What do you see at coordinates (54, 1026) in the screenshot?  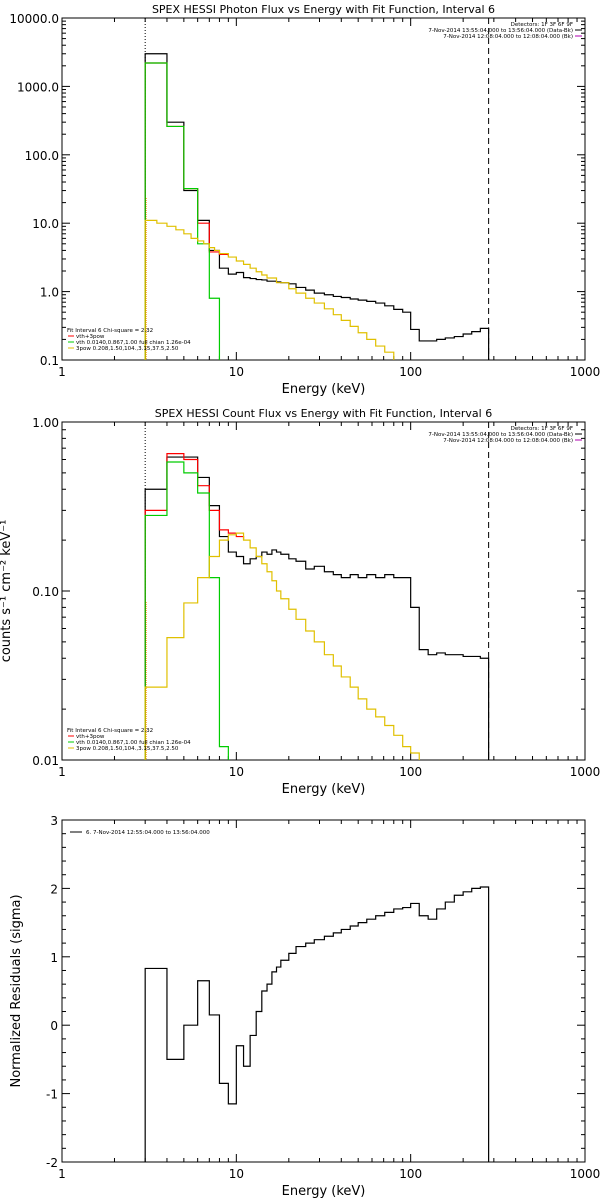 I see `y-tick-label: 0` at bounding box center [54, 1026].